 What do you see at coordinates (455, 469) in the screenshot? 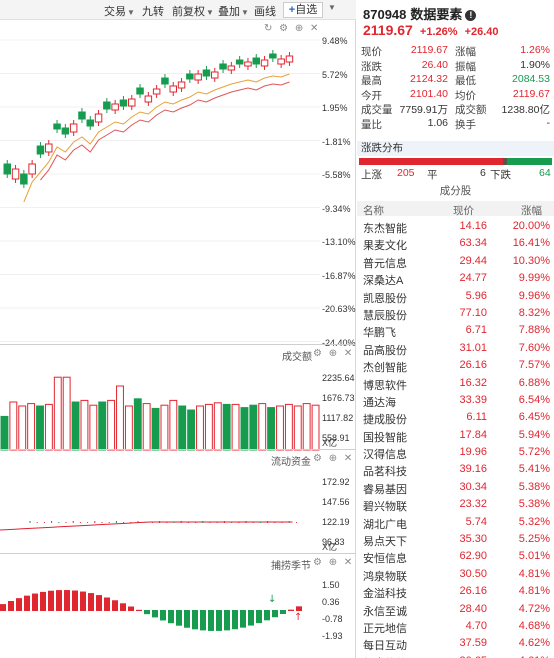
I see `constituent-row: 品茗科技 39.16 5.41%` at bounding box center [455, 469].